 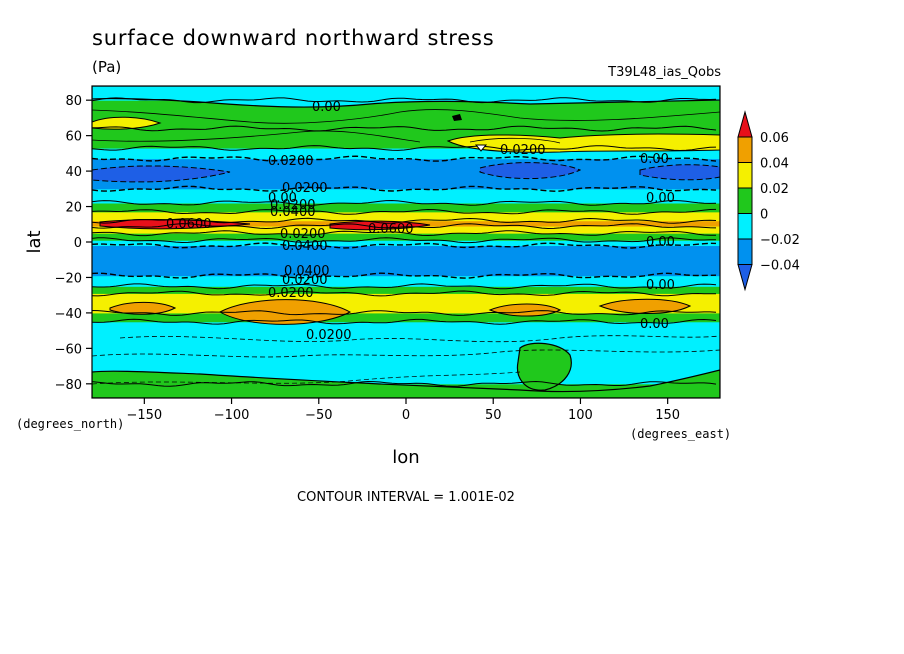 I want to click on x-axis: −150 −100 −50 0 50 100 150, so click(x=403, y=410).